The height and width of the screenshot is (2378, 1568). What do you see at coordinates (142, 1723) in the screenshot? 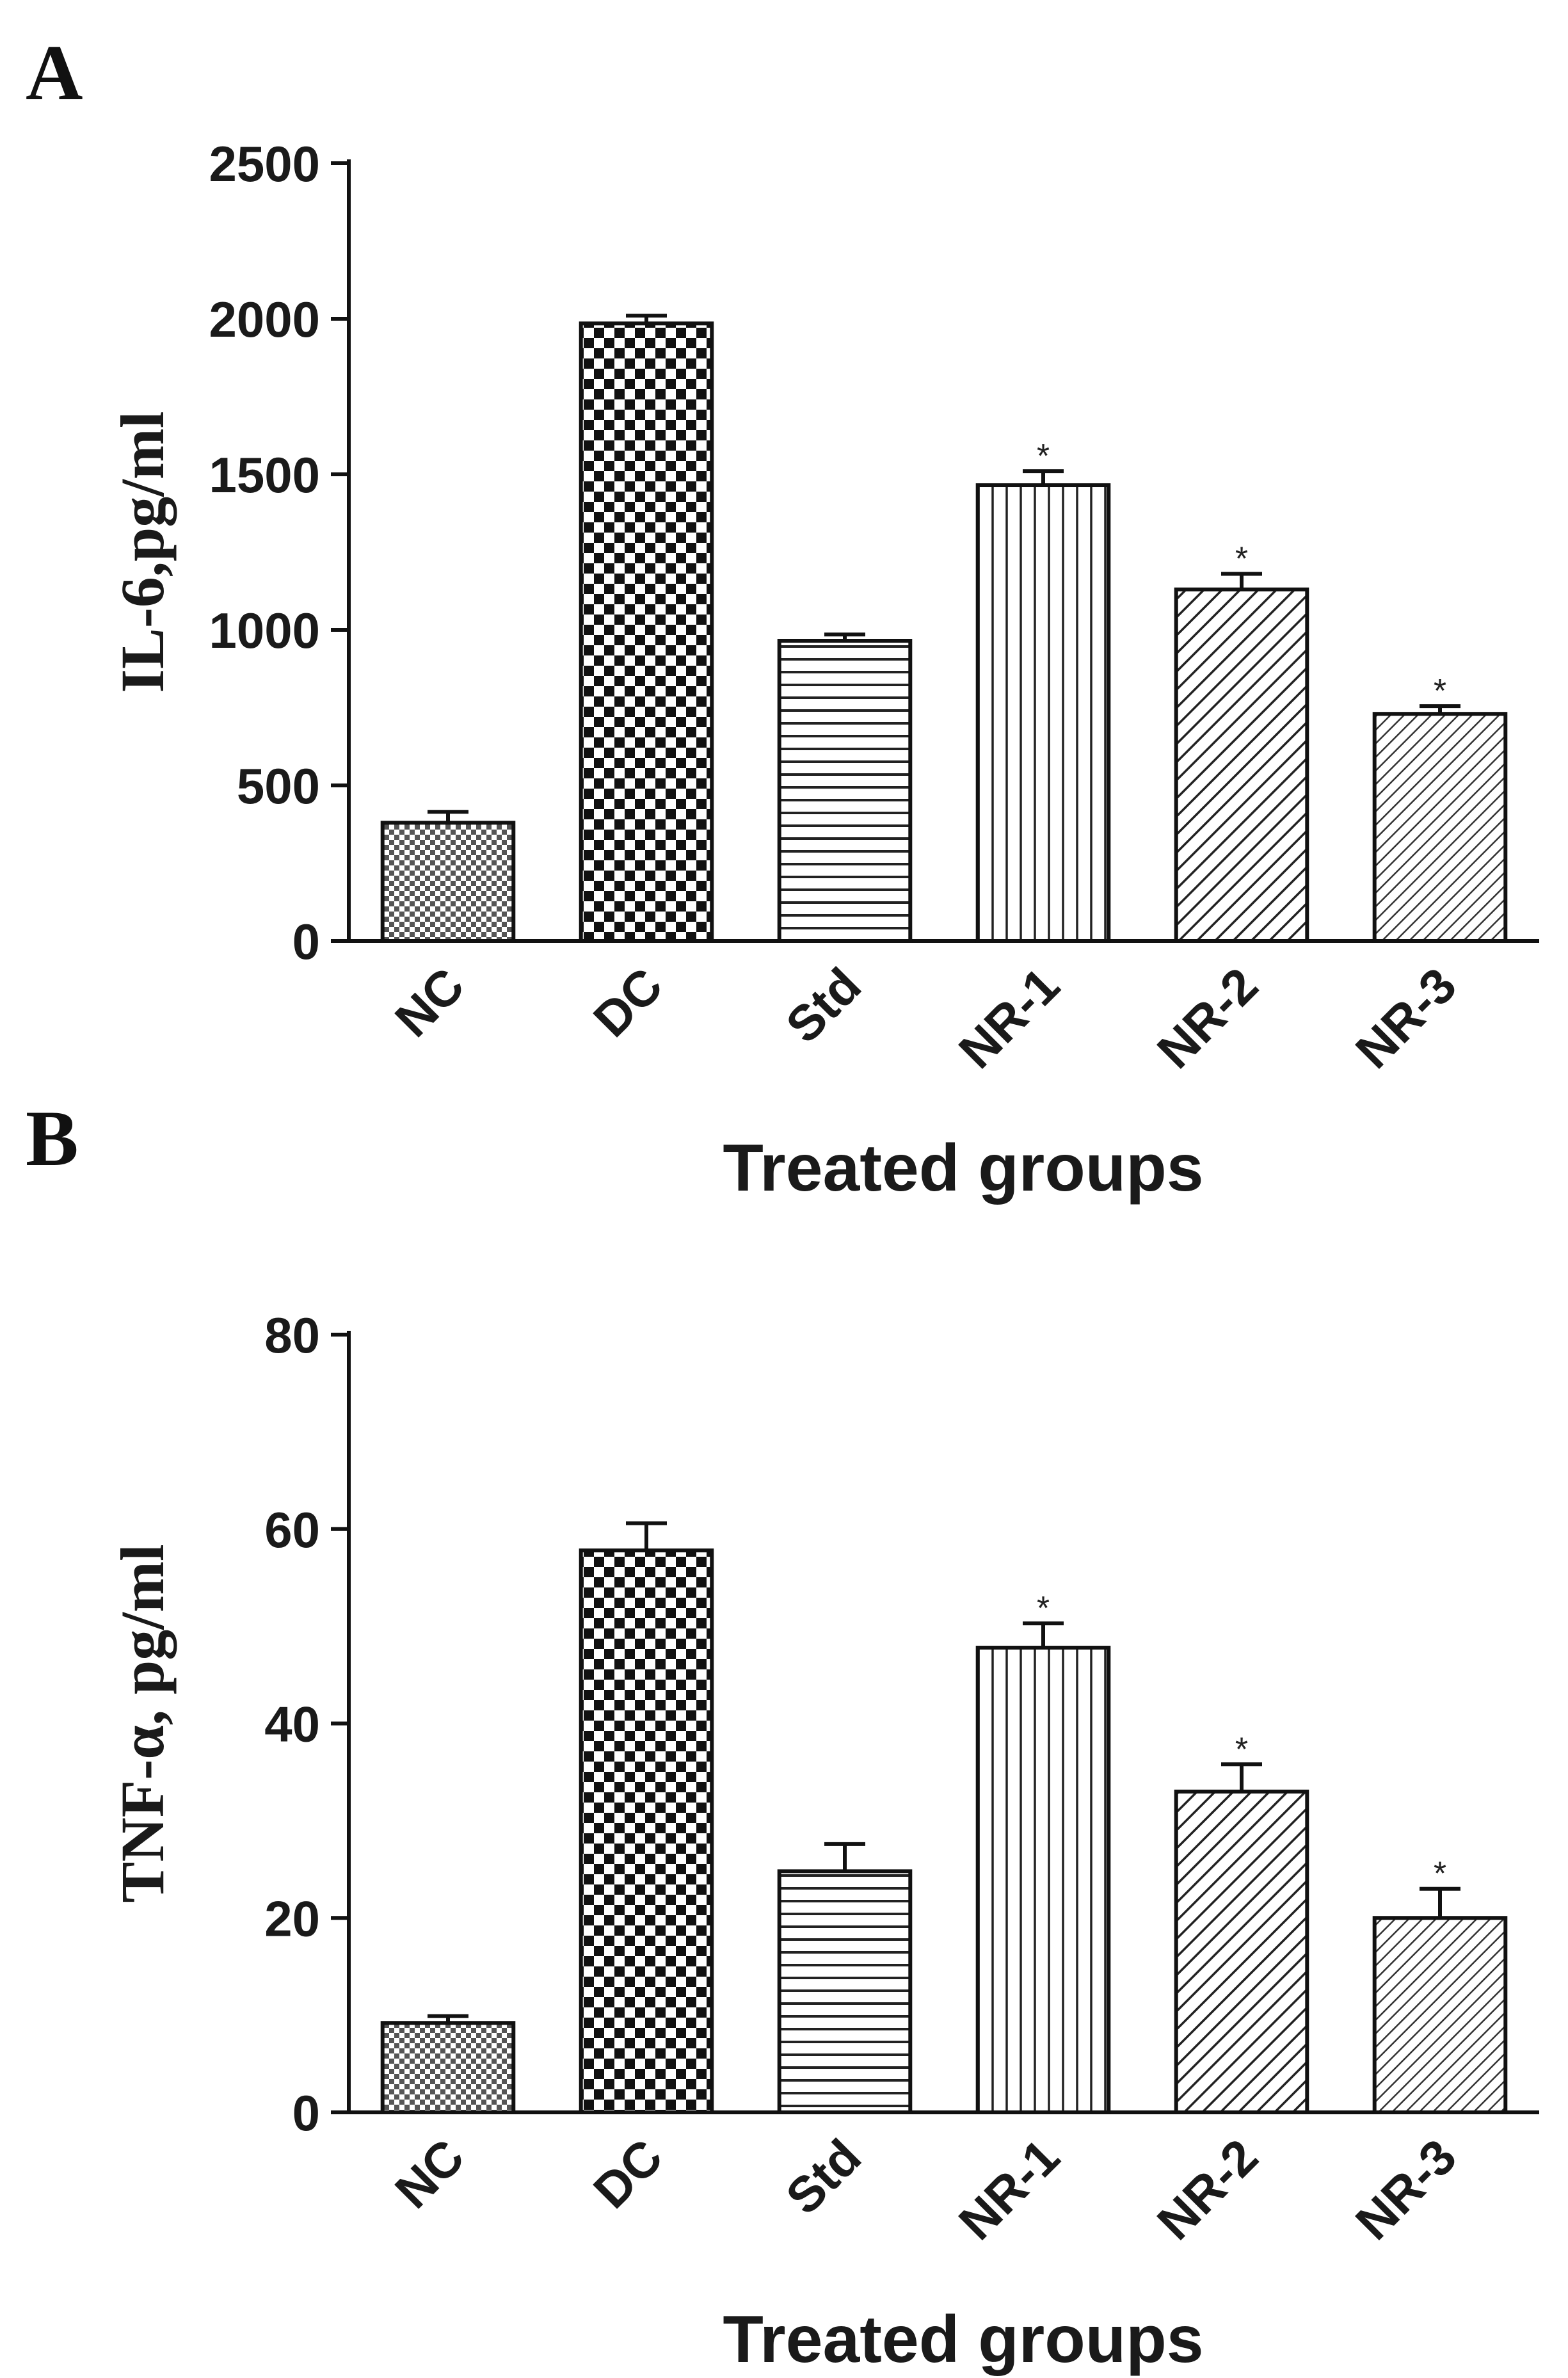
I see `chart-1-y-axis-label: TNF-α, pg/ml` at bounding box center [142, 1723].